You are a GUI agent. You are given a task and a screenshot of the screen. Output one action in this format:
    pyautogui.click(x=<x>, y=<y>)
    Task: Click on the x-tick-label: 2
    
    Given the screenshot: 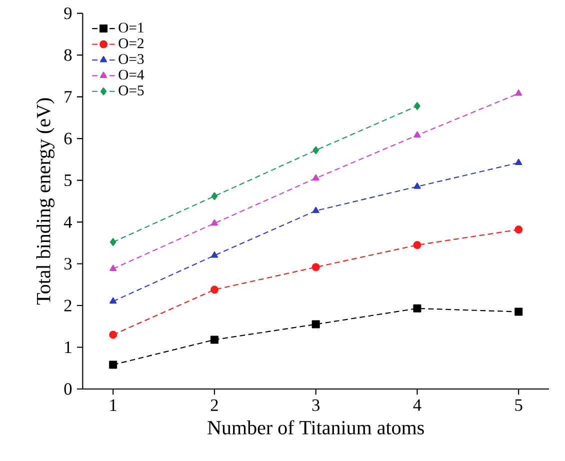 What is the action you would take?
    pyautogui.click(x=214, y=405)
    